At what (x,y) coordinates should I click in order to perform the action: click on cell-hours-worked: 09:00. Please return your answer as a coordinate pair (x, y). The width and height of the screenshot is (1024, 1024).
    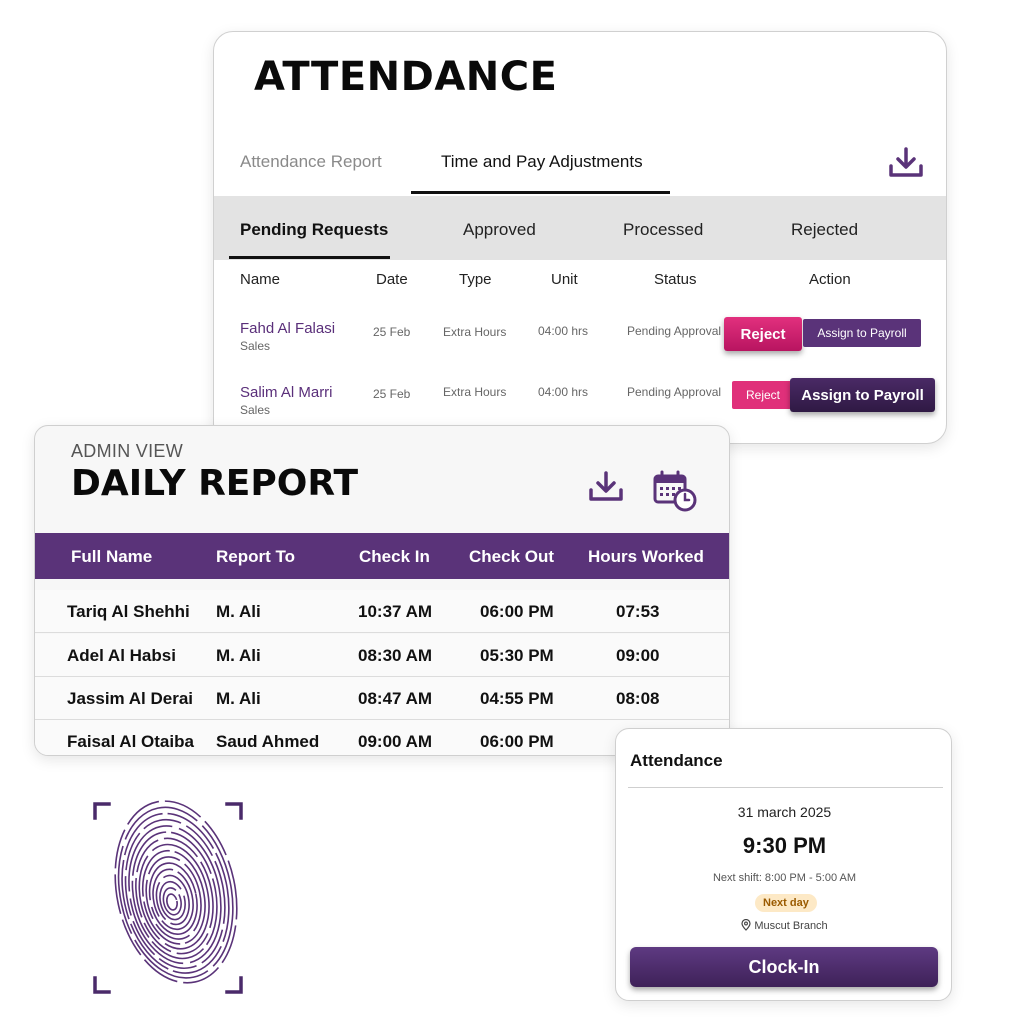
    Looking at the image, I should click on (638, 655).